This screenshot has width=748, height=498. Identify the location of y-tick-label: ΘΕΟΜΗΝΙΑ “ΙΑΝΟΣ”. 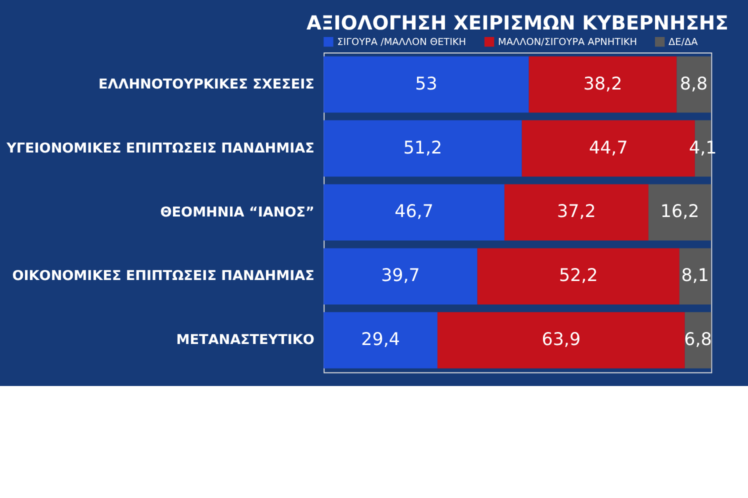
(237, 212).